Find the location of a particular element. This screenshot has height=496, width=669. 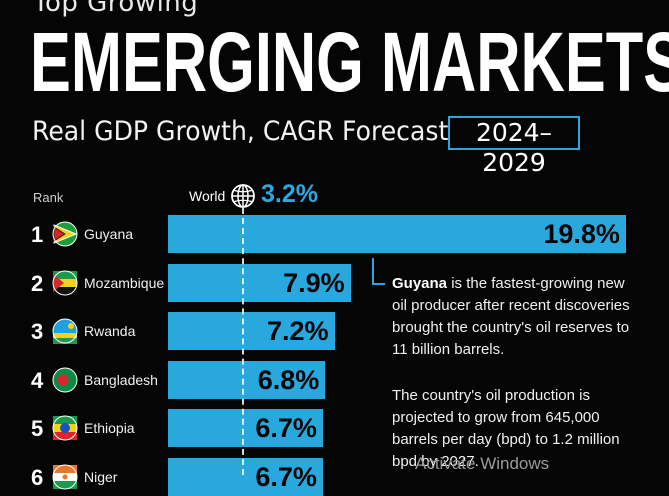

bangladesh-flag-icon is located at coordinates (65, 379).